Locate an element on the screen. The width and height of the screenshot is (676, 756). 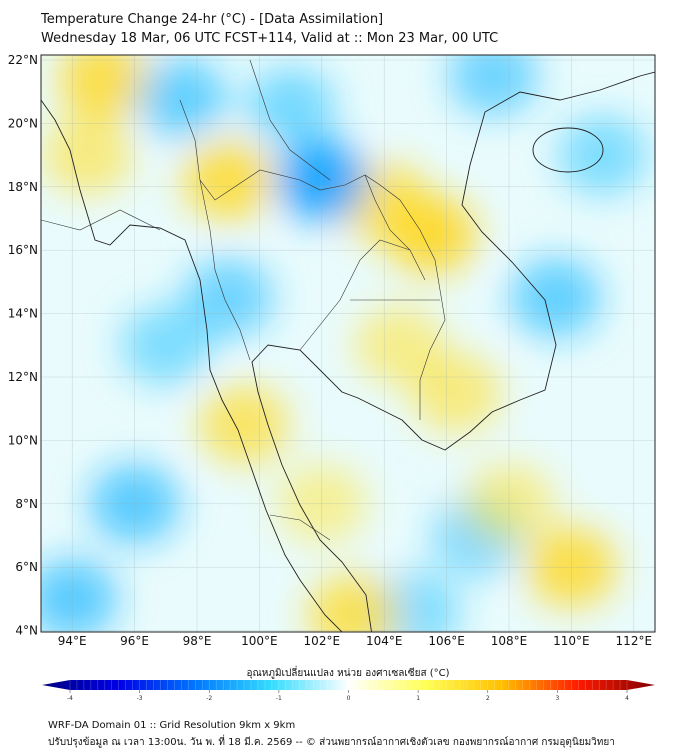
colorbar-tick-label: -4 is located at coordinates (70, 698).